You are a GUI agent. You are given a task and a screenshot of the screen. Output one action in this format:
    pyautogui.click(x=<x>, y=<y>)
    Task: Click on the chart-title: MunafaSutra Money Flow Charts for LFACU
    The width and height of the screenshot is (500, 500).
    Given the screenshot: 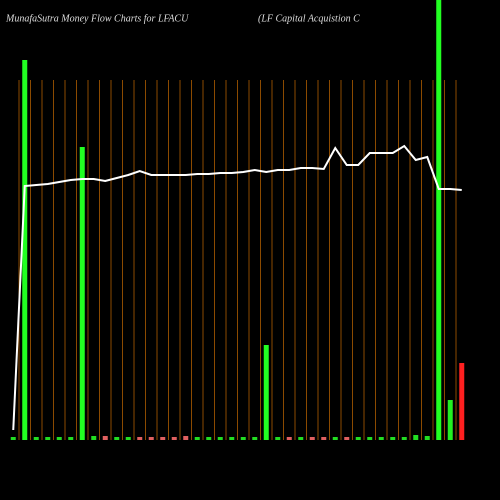 What is the action you would take?
    pyautogui.click(x=97, y=18)
    